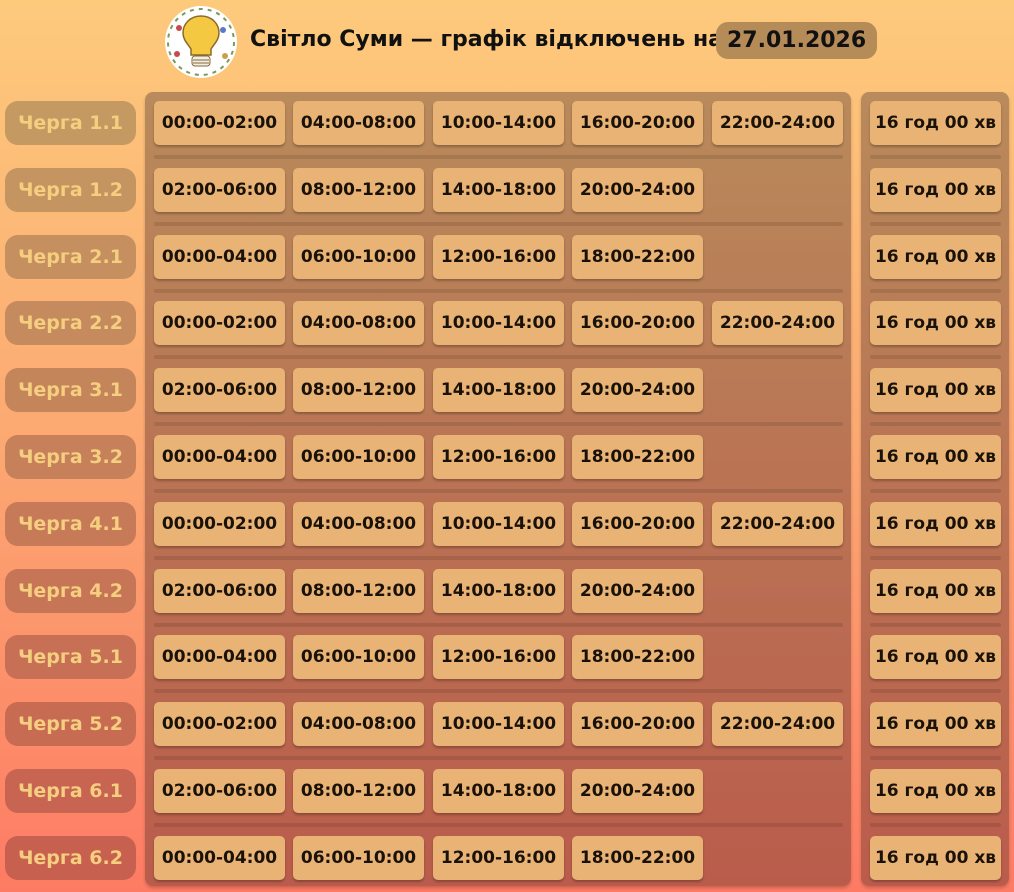 This screenshot has width=1014, height=892. I want to click on queue-label: Черга 6.2, so click(70, 857).